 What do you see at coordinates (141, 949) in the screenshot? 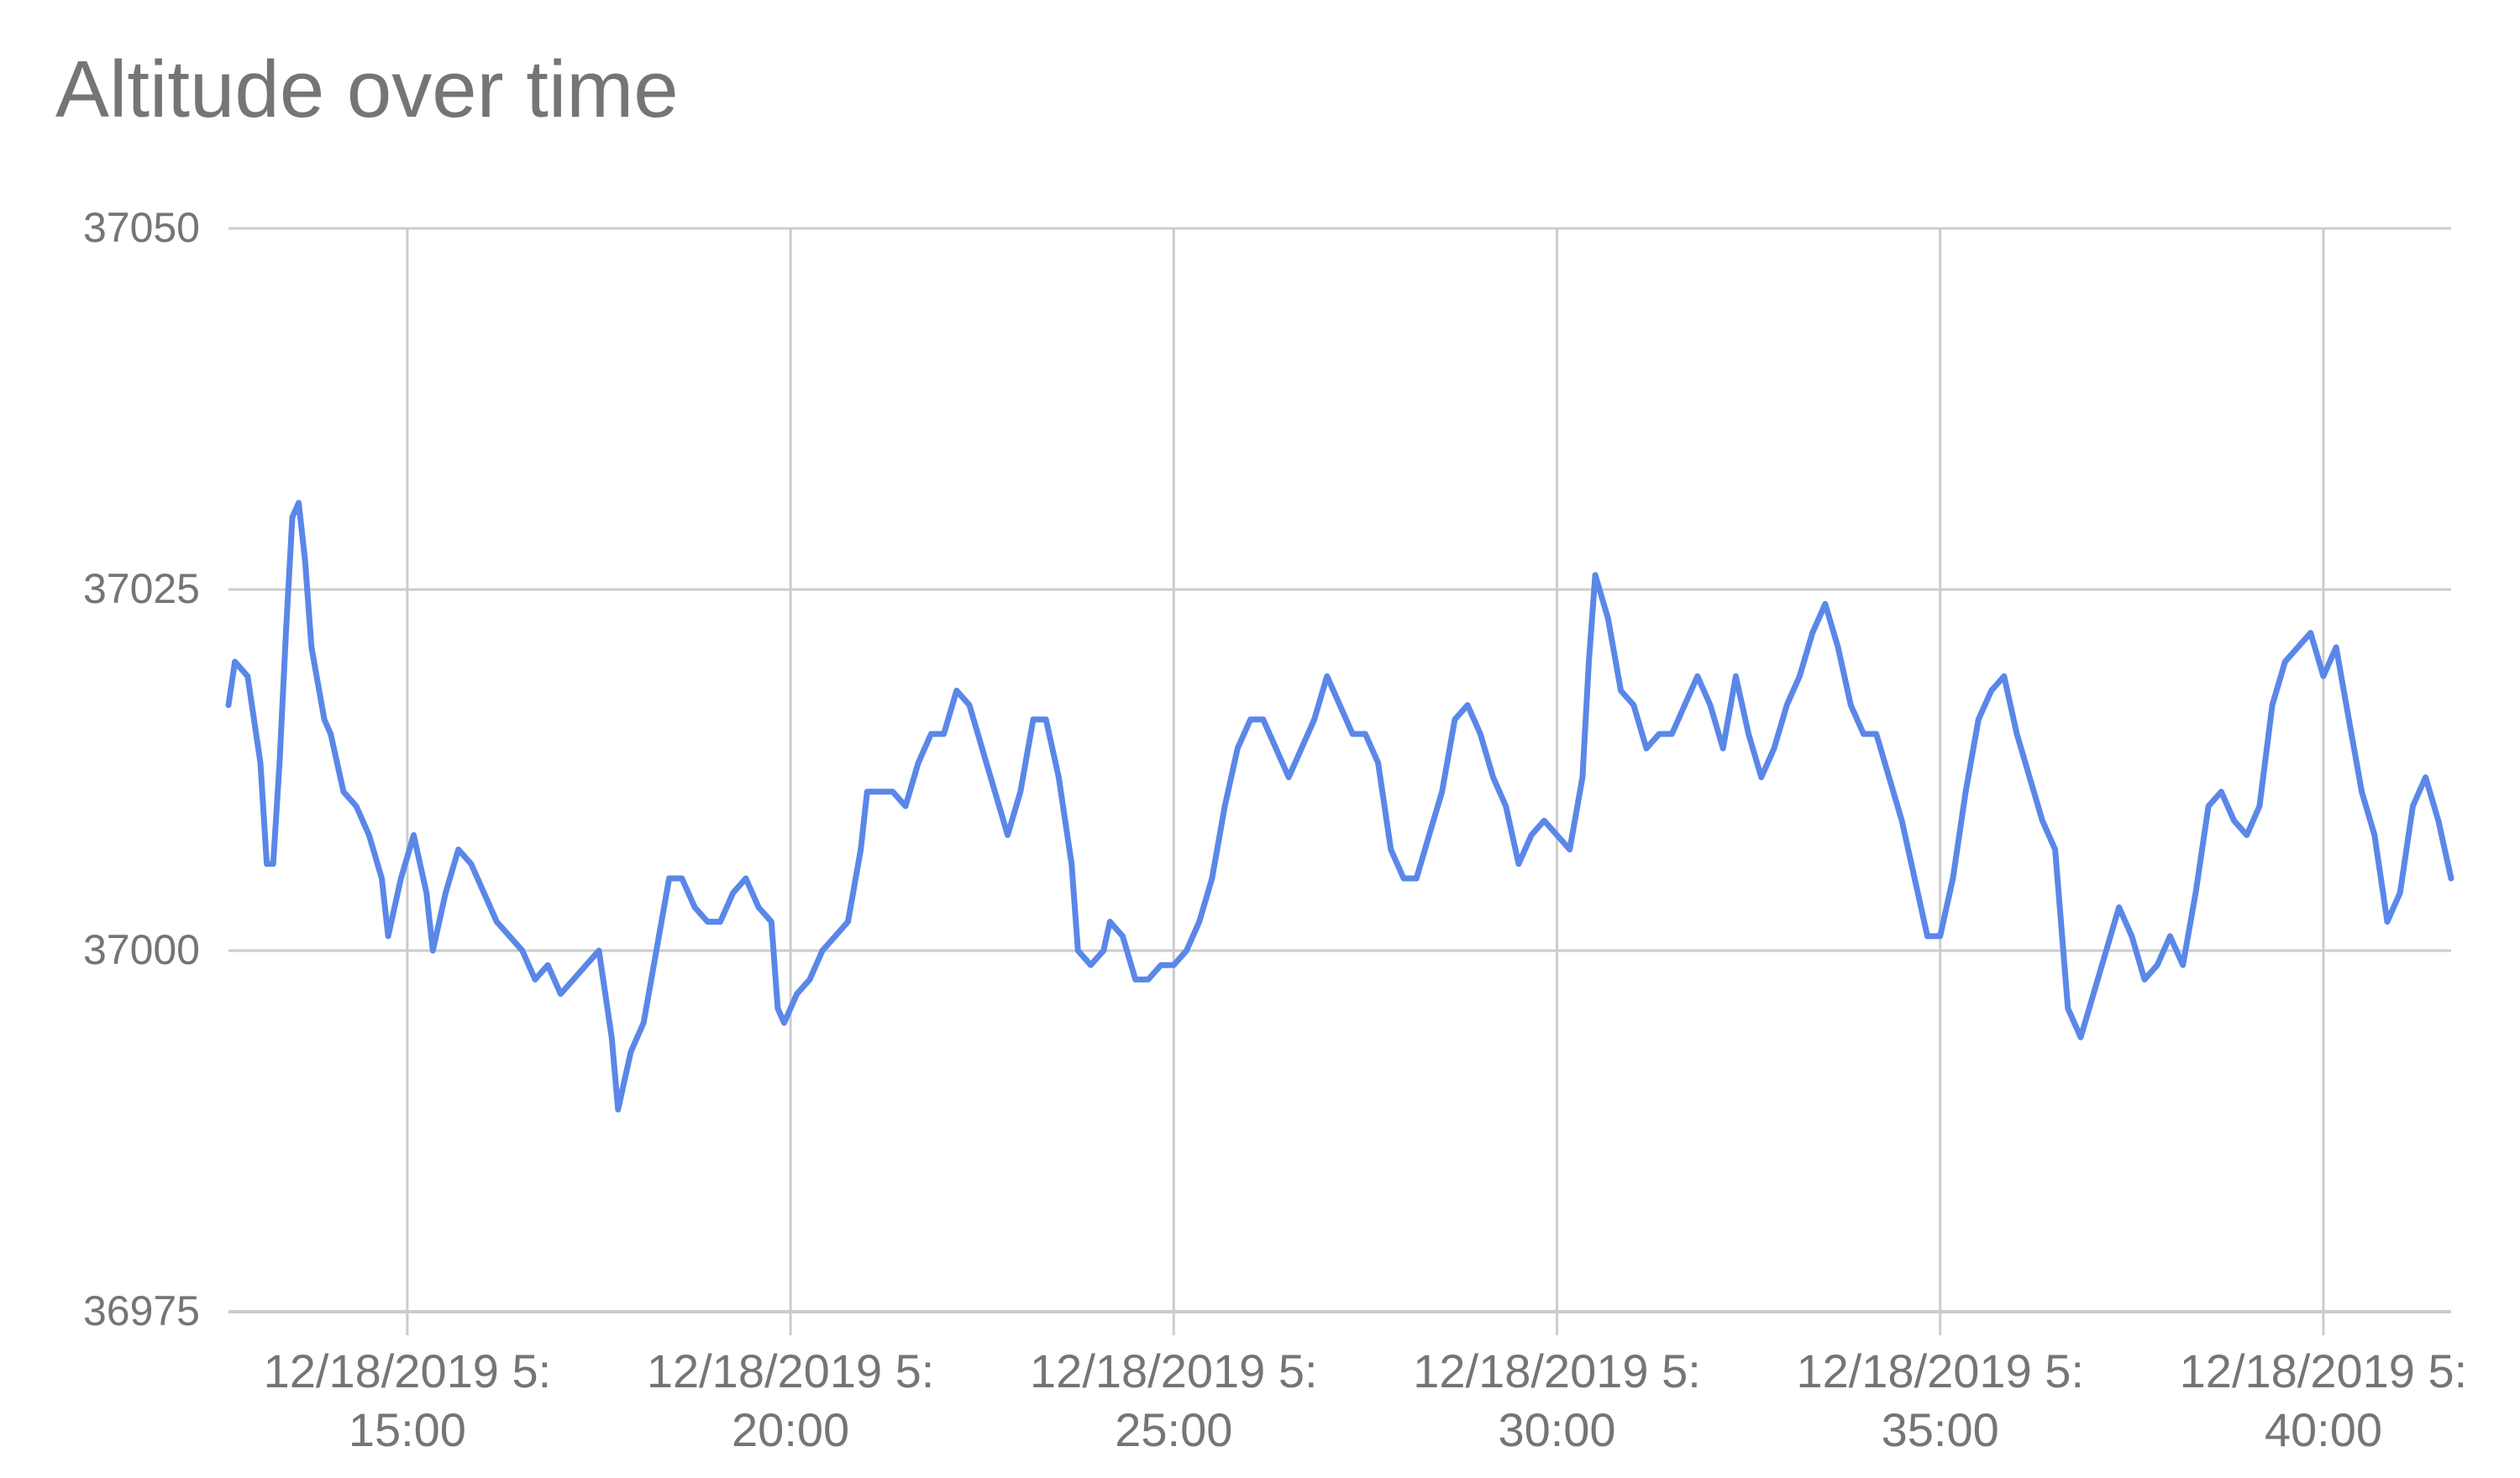
I see `y-tick-label: 37000` at bounding box center [141, 949].